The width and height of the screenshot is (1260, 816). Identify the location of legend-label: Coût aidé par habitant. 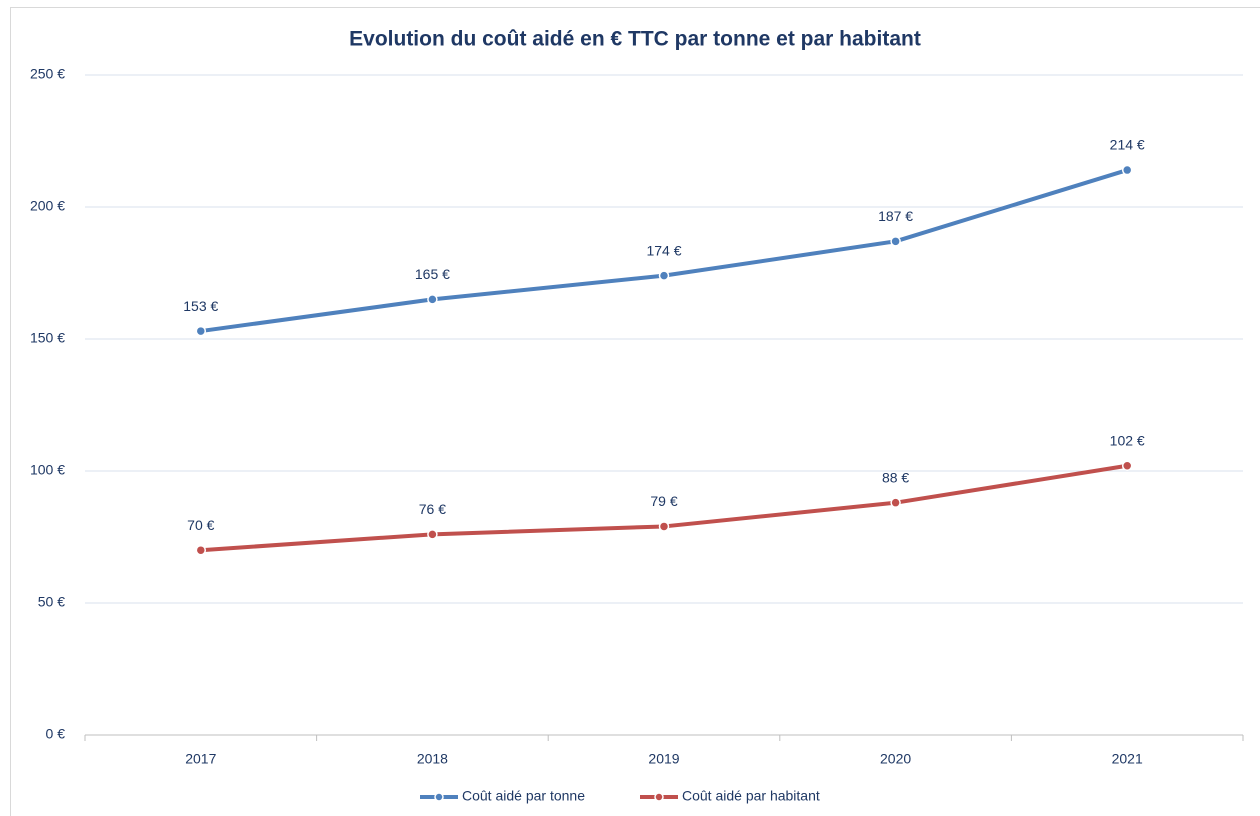
(751, 796).